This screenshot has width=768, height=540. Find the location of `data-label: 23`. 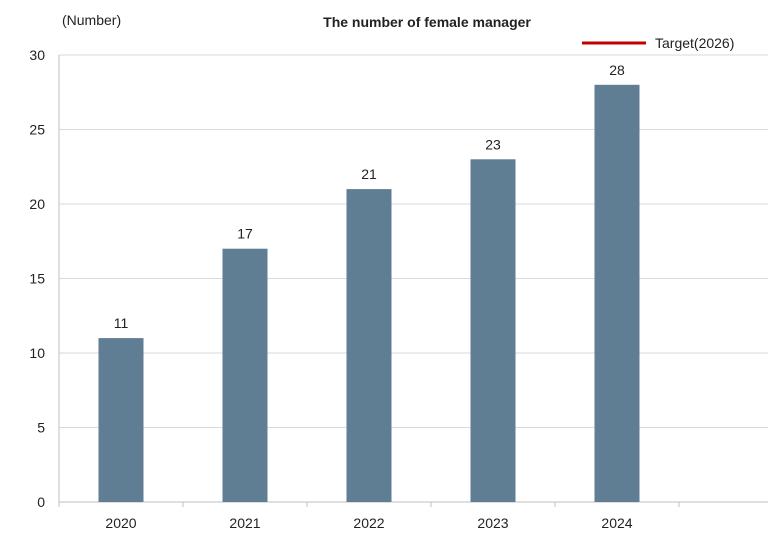

data-label: 23 is located at coordinates (493, 144).